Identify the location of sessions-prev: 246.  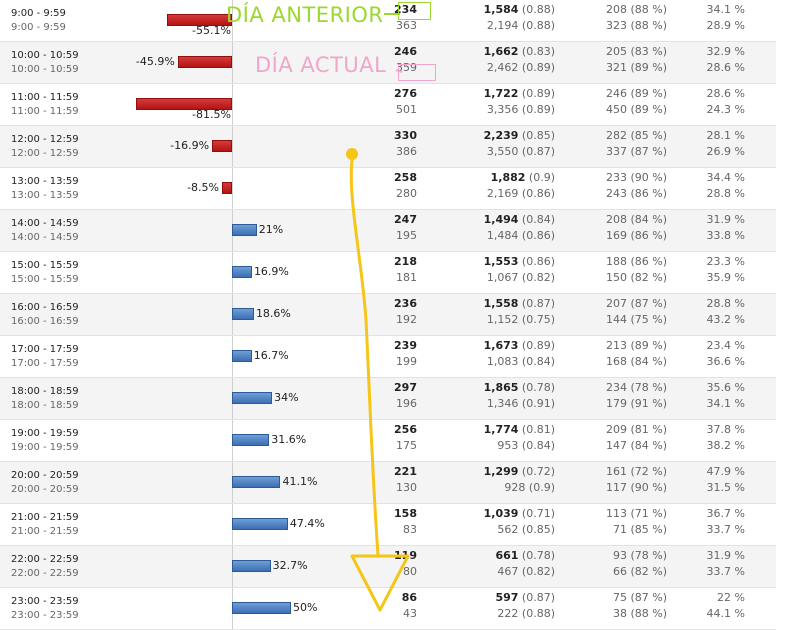
(405, 51).